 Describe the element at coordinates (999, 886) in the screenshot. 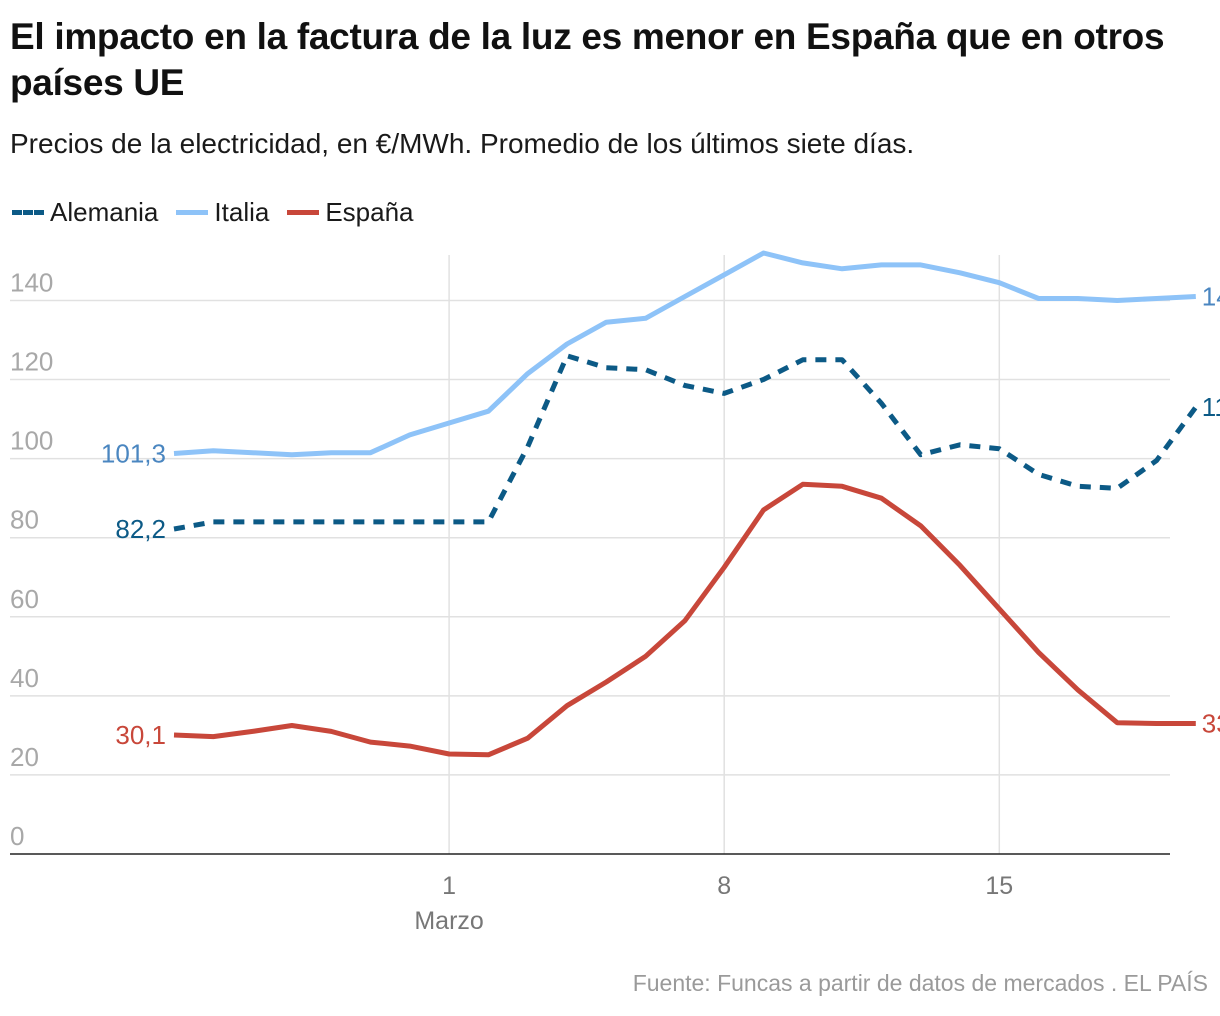

I see `x-tick-label-2: 15` at that location.